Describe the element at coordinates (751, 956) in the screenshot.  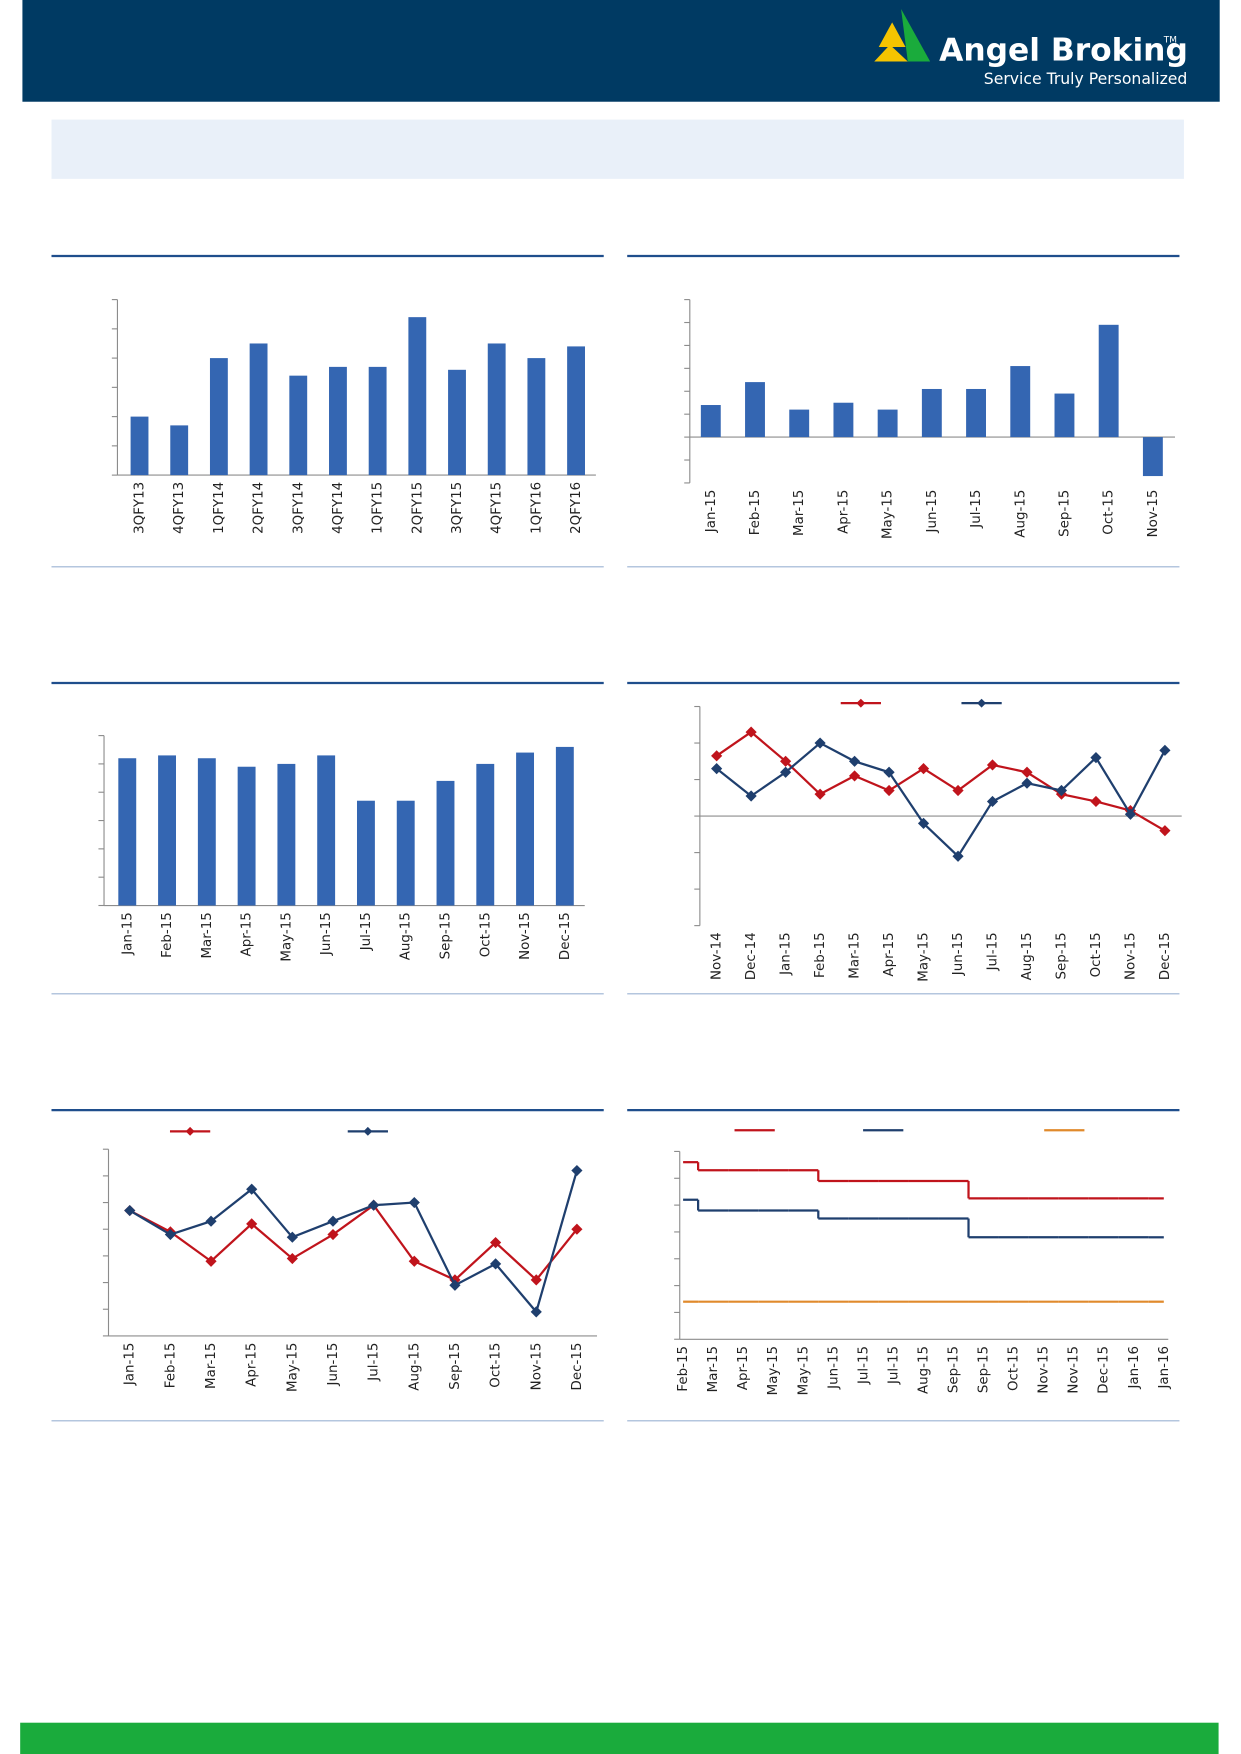
I see `x-tick-label: Dec-14` at that location.